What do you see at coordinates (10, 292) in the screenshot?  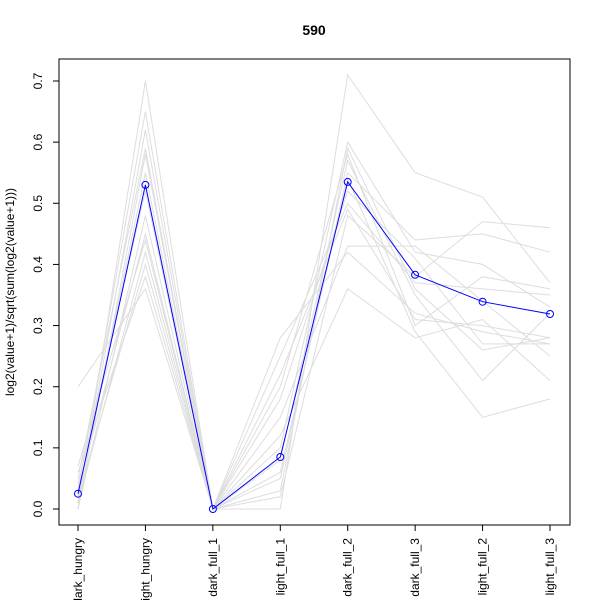 I see `y-axis-label: log2(value+1)/sqrt(sum(log2(value+1)))` at bounding box center [10, 292].